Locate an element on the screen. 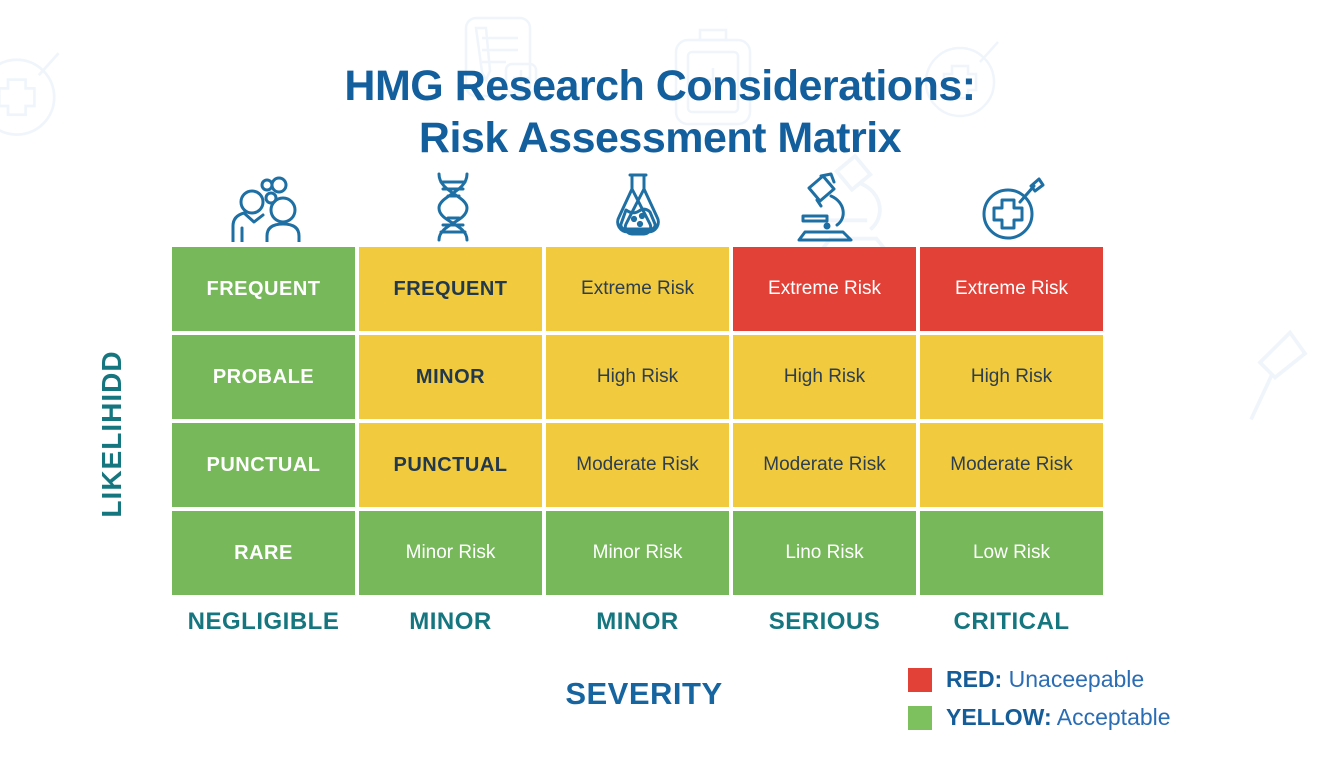  matrix-cell: Lino Risk is located at coordinates (824, 553).